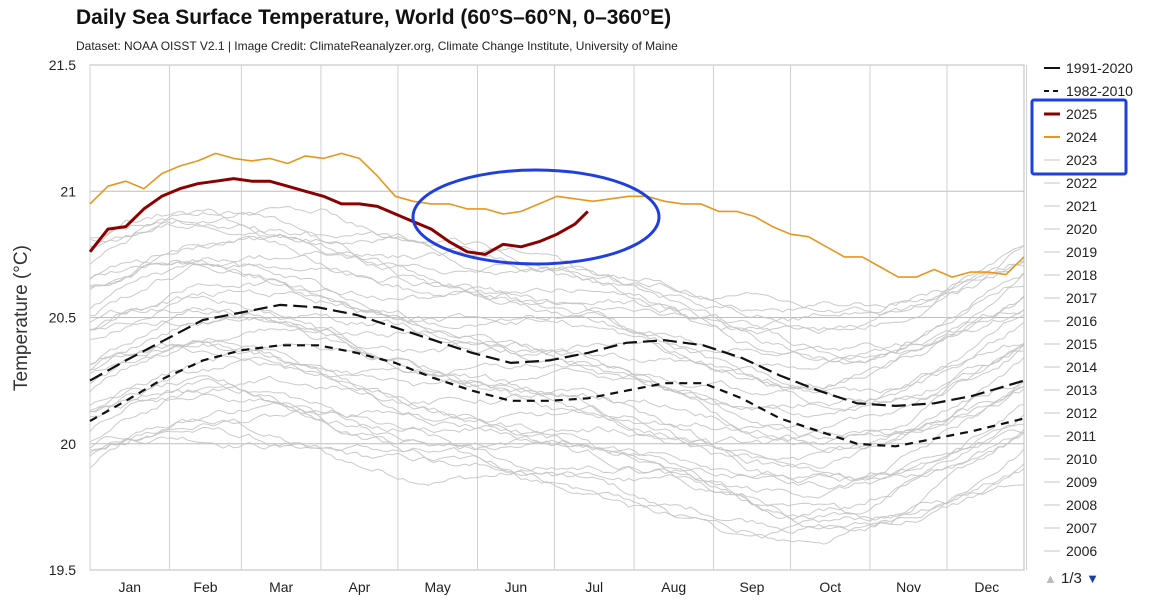  I want to click on legend-label-2012: 2012, so click(1081, 413).